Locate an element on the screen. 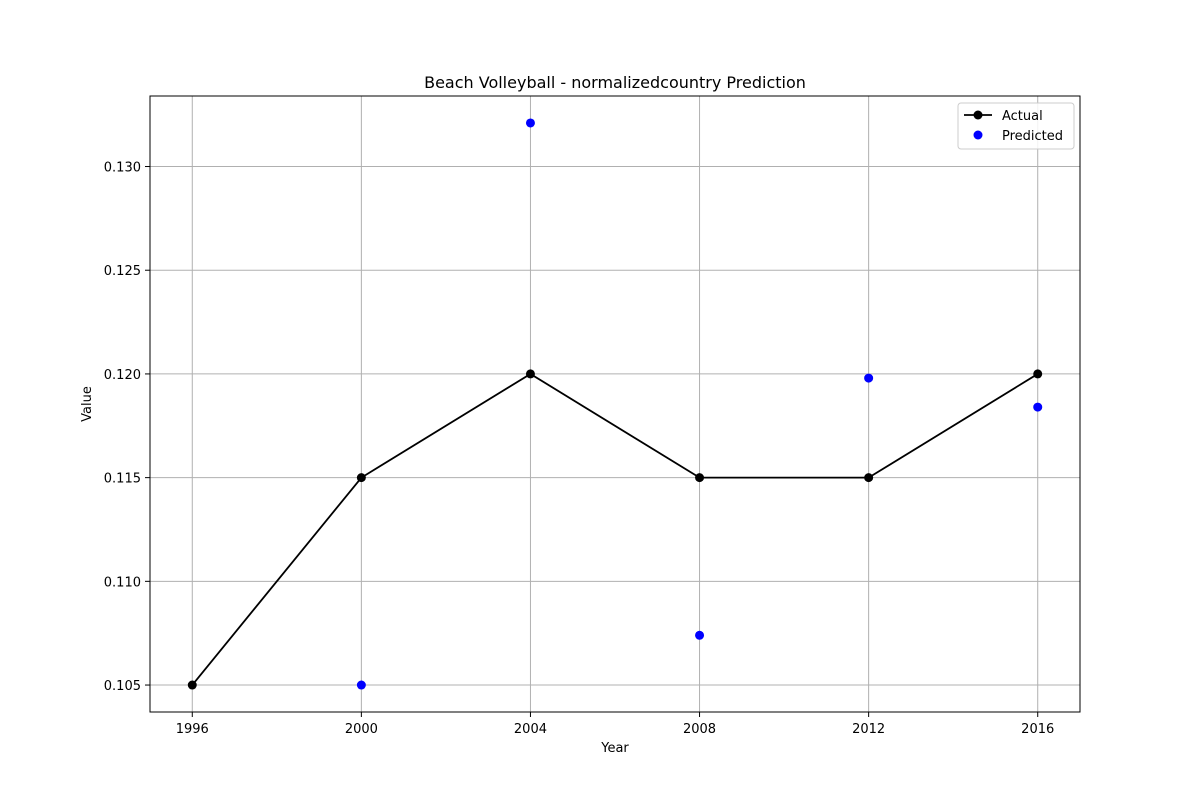  y-tick-label: 0.120 is located at coordinates (122, 375).